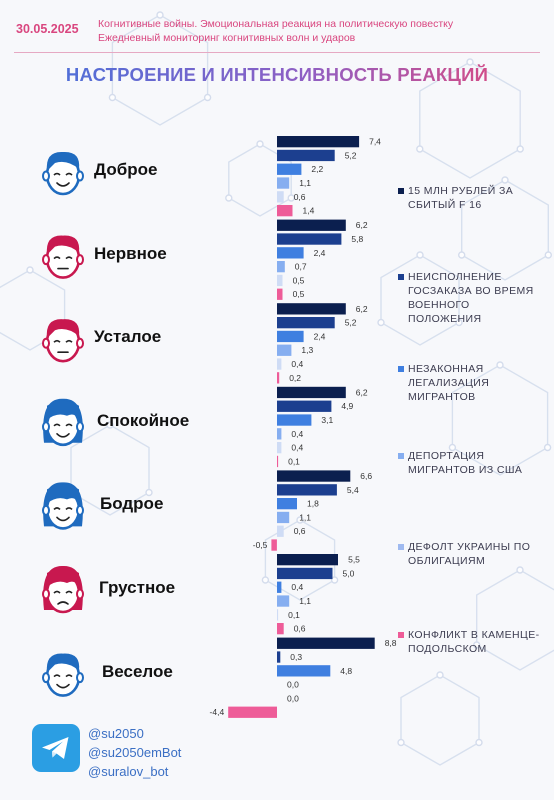 The width and height of the screenshot is (554, 800). I want to click on legend-label: 15 МЛН РУБЛЕЙ ЗА СБИТЫЙ F 16, so click(461, 198).